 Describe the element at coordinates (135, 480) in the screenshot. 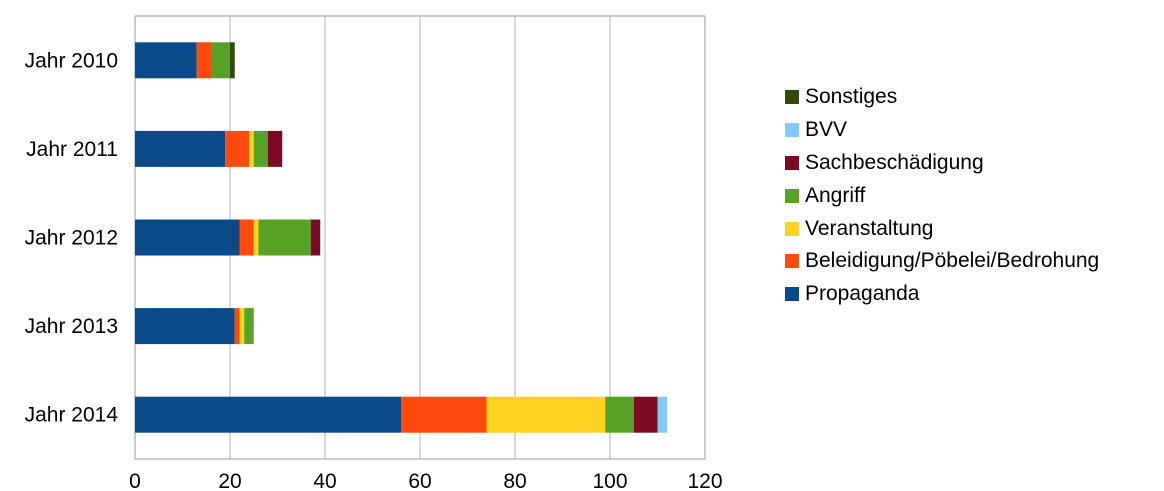

I see `x-tick-label: 0` at that location.